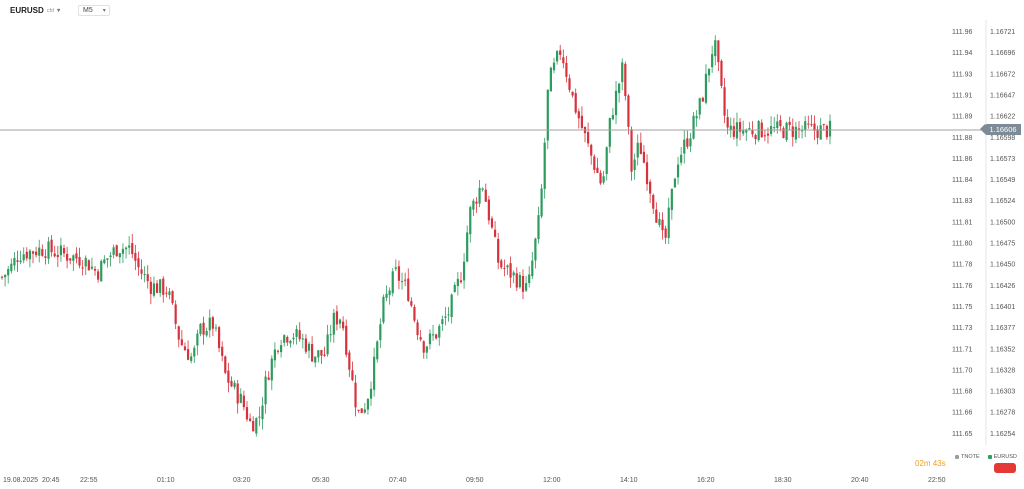 The height and width of the screenshot is (489, 1024). Describe the element at coordinates (1002, 286) in the screenshot. I see `right-axis-tick-label: 1.16426` at that location.